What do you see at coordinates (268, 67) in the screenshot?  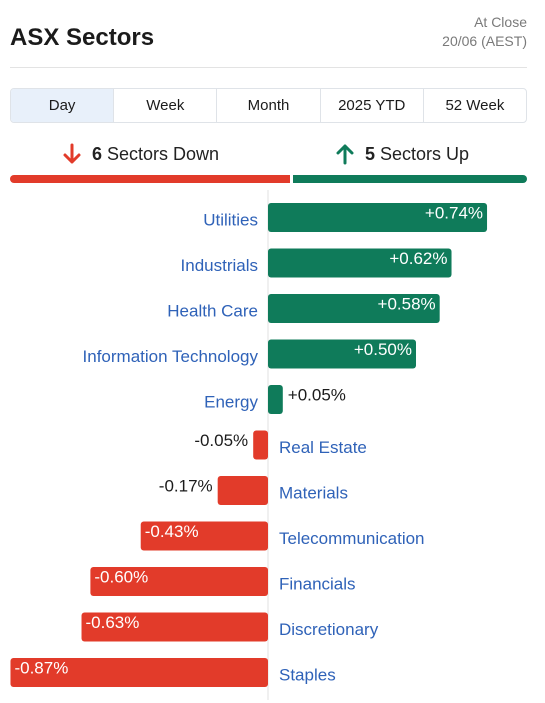 I see `header-divider` at bounding box center [268, 67].